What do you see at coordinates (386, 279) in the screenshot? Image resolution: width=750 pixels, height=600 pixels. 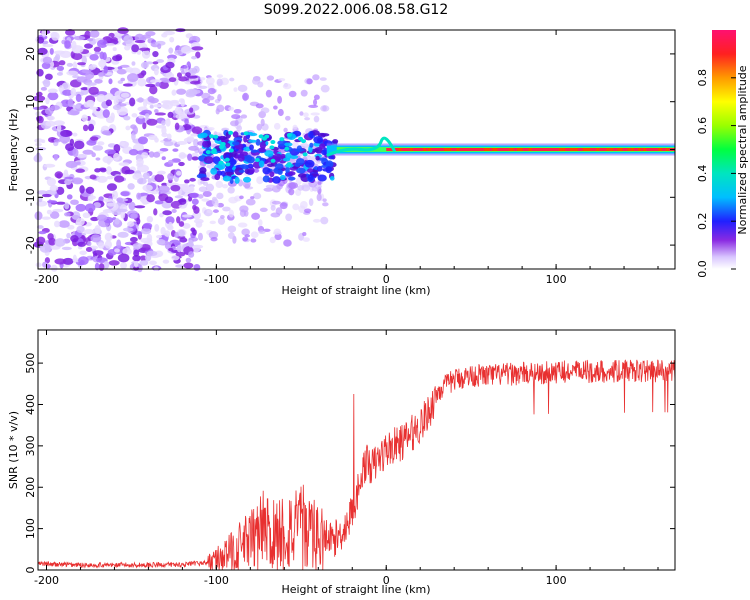 I see `x-tick-label: 0` at bounding box center [386, 279].